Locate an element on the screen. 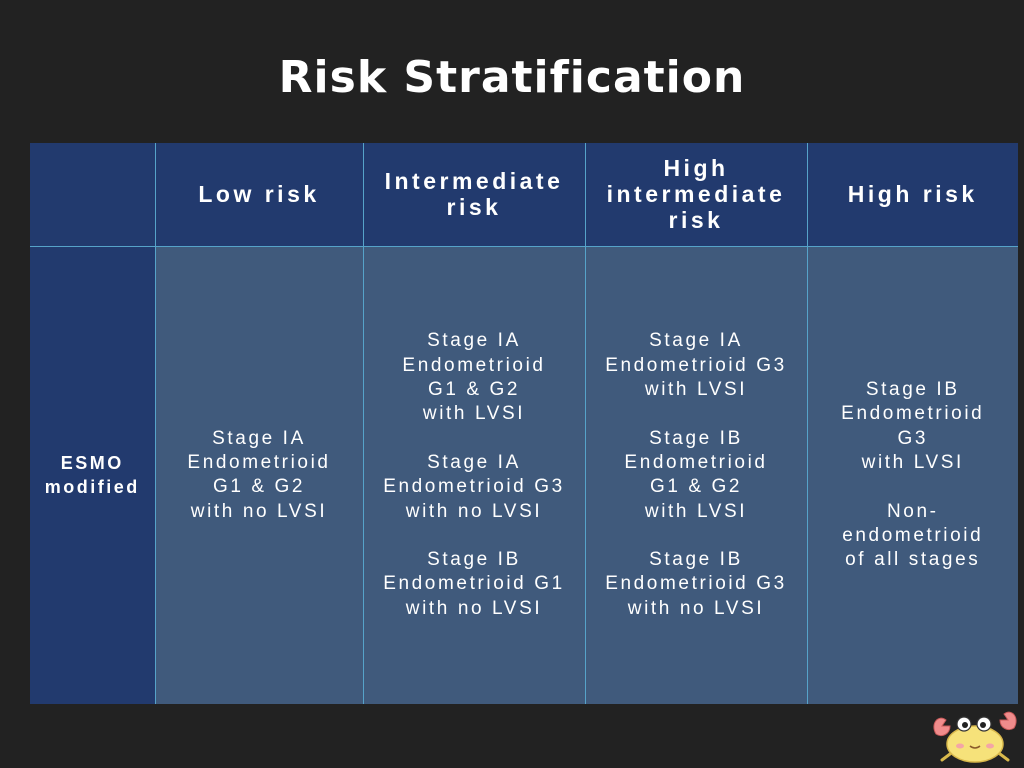 This screenshot has width=1024, height=768. cell-line: Non- is located at coordinates (912, 511).